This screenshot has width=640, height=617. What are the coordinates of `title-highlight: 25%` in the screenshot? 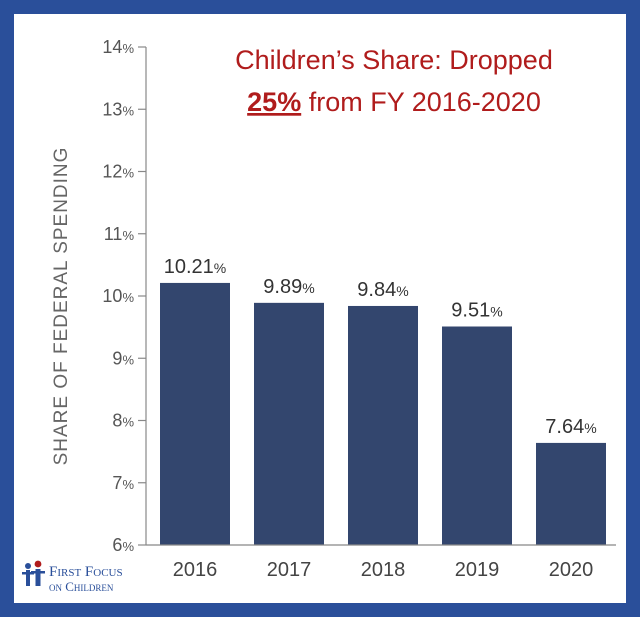 It's located at (274, 102).